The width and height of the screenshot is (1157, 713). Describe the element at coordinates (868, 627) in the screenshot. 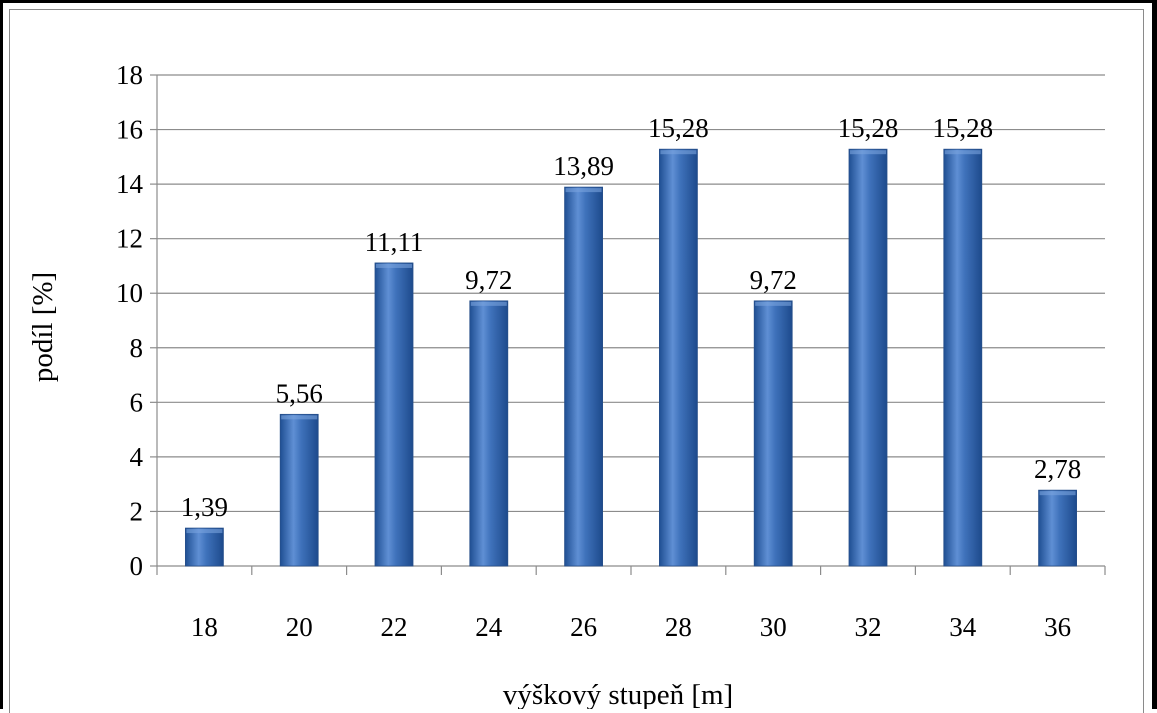

I see `x-tick-label: 32` at that location.